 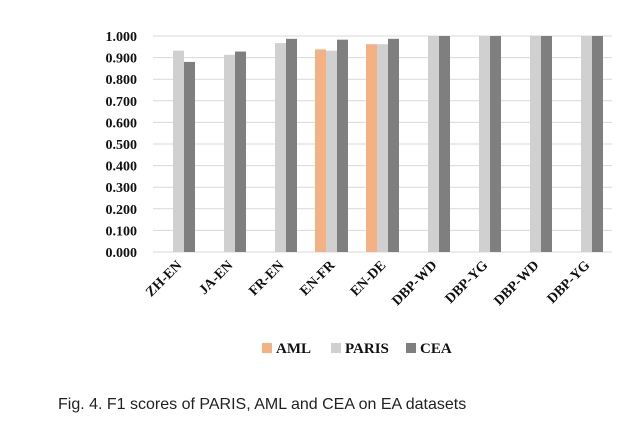 What do you see at coordinates (217, 278) in the screenshot?
I see `x-tick-label: JA-EN` at bounding box center [217, 278].